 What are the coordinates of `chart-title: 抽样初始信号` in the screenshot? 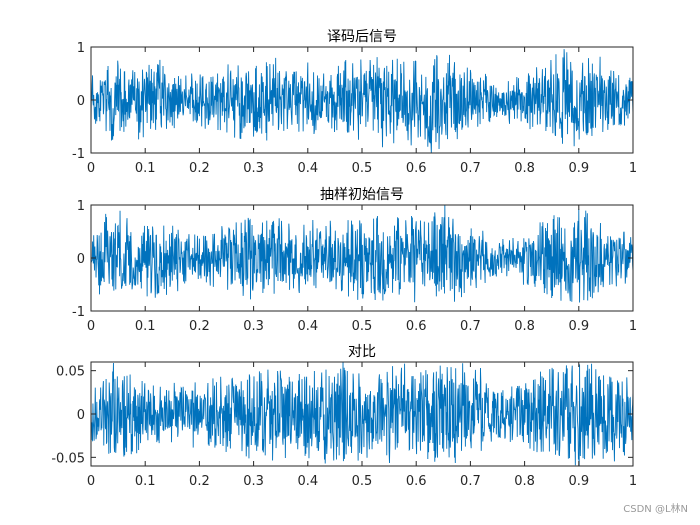 It's located at (362, 194).